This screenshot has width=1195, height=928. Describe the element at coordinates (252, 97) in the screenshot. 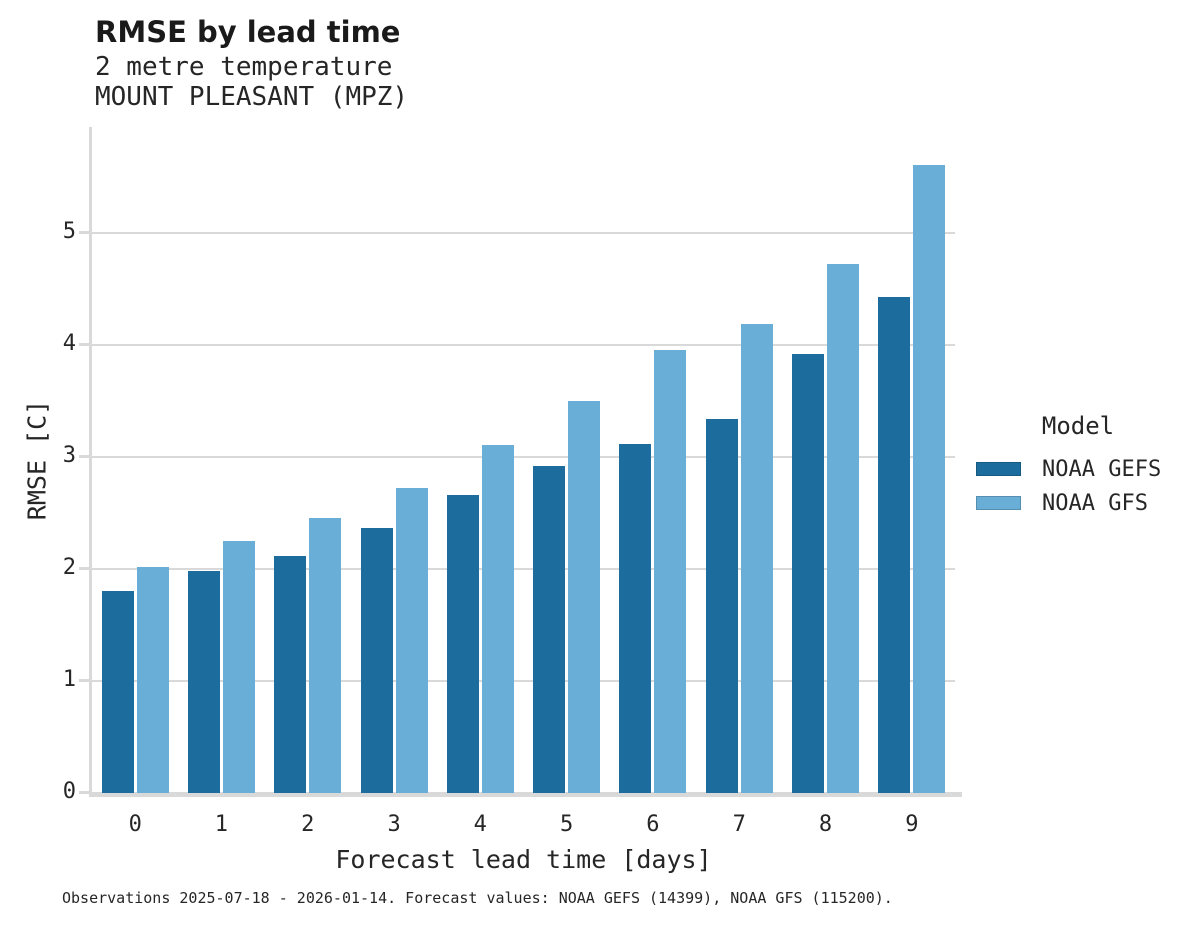

I see `chart-subtitle-station: MOUNT PLEASANT (MPZ)` at that location.